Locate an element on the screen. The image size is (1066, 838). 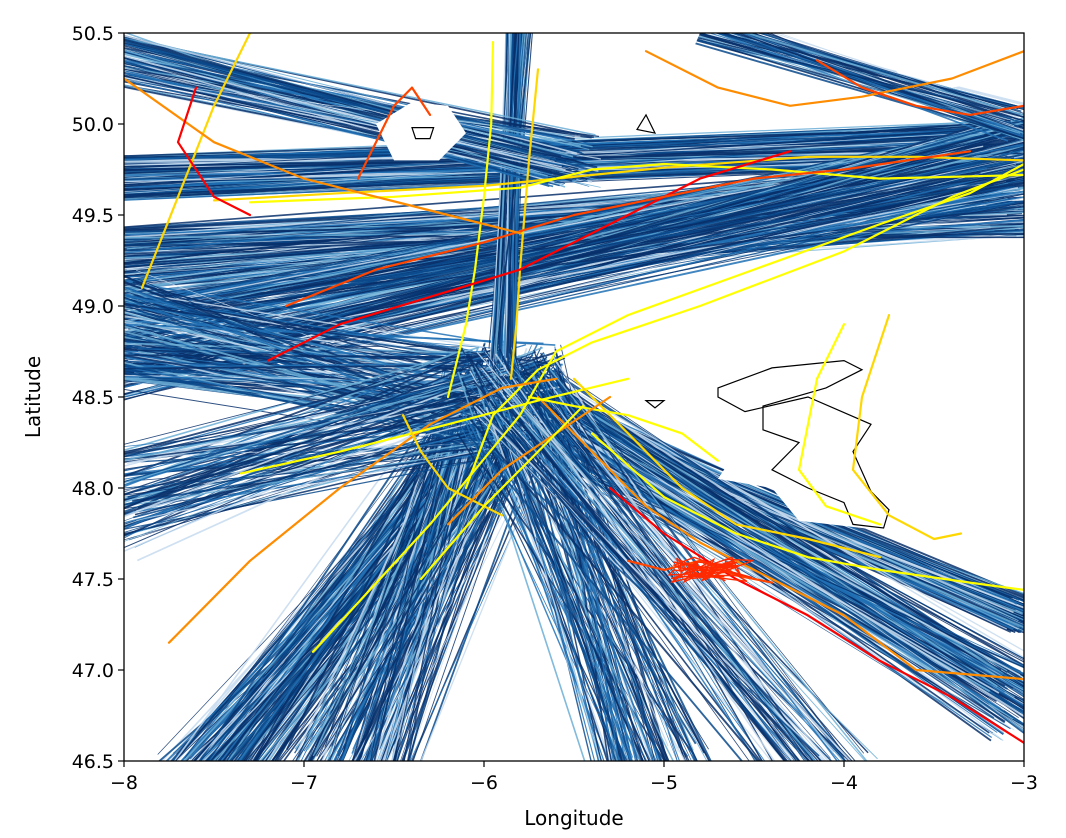
lizard-coast is located at coordinates (646, 123).